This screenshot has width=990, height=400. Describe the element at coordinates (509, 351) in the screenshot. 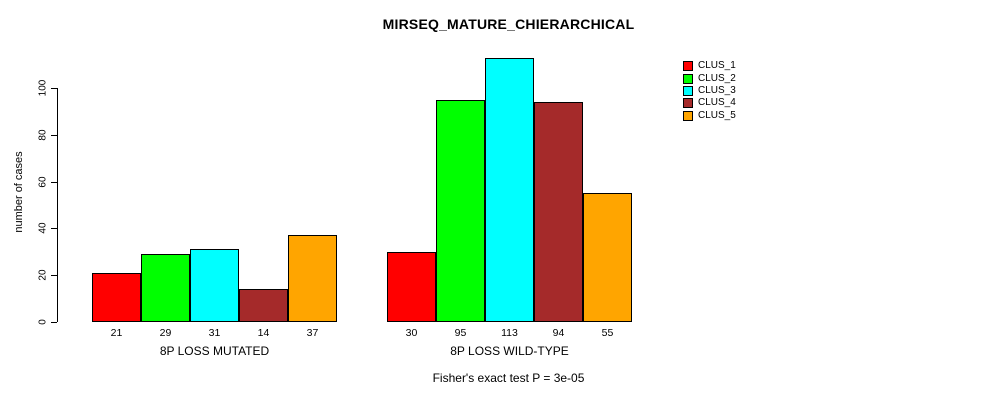

I see `x-group-label: 8P LOSS WILD-TYPE` at that location.